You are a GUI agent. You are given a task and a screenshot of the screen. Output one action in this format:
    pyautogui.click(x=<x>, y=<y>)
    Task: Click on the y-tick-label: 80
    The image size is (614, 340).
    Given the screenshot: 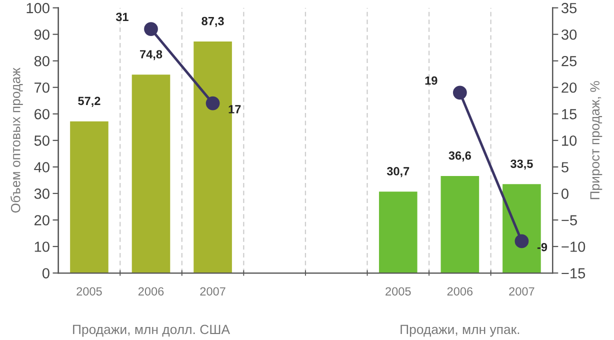 What is the action you would take?
    pyautogui.click(x=42, y=61)
    